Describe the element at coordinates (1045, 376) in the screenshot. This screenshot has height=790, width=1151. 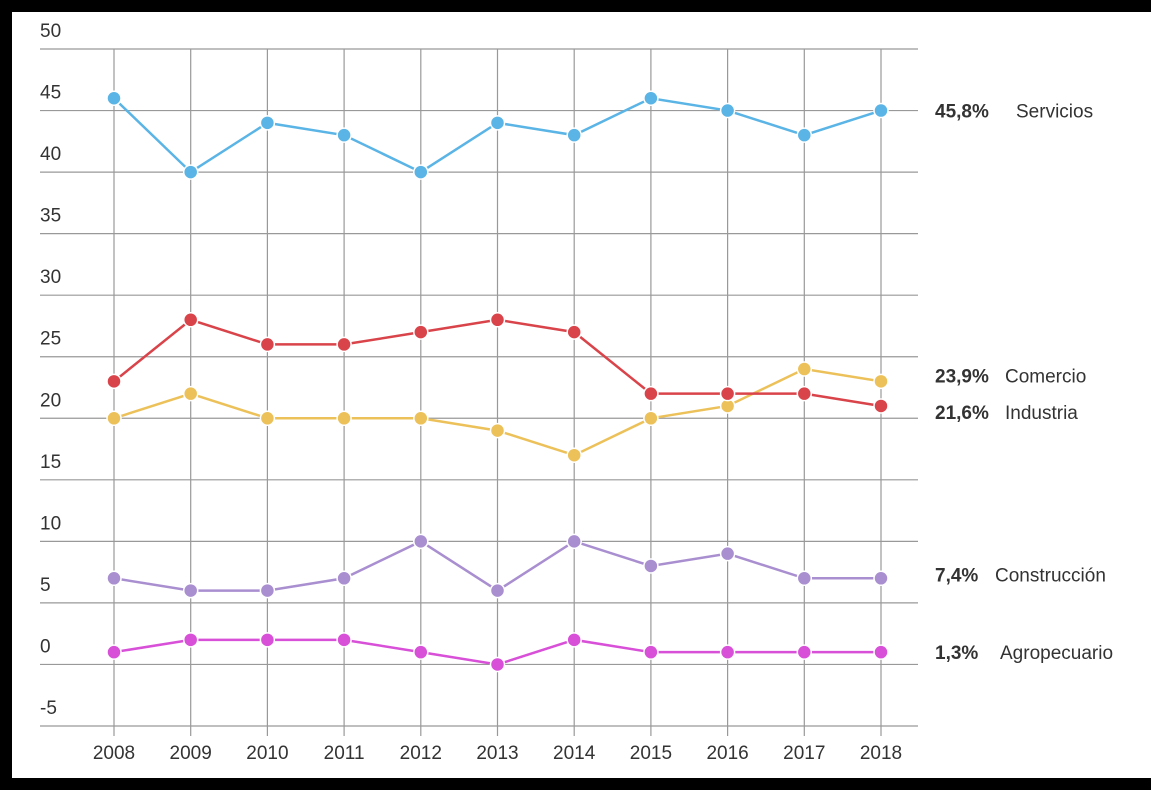
I see `series-name: Comercio` at that location.